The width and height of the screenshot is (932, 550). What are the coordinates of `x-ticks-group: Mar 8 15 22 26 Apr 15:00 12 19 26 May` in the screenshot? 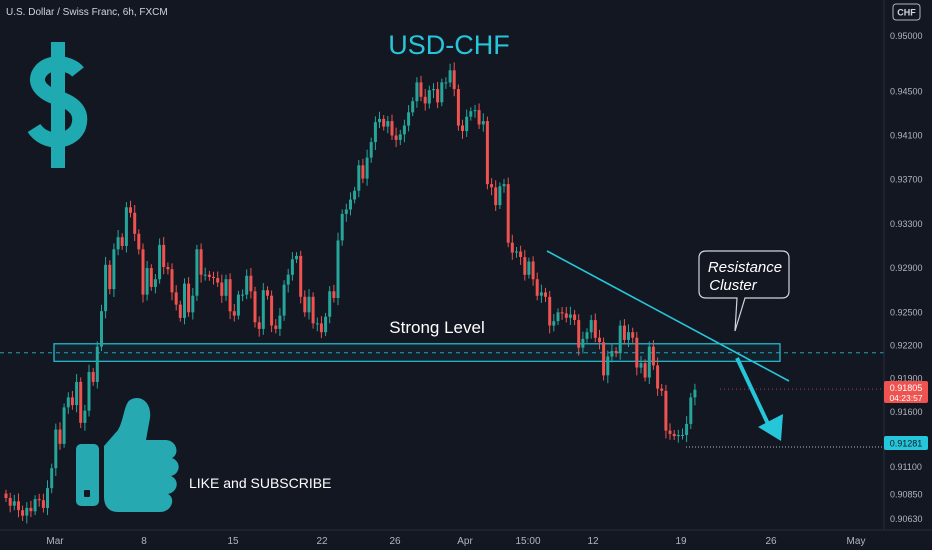 It's located at (455, 541).